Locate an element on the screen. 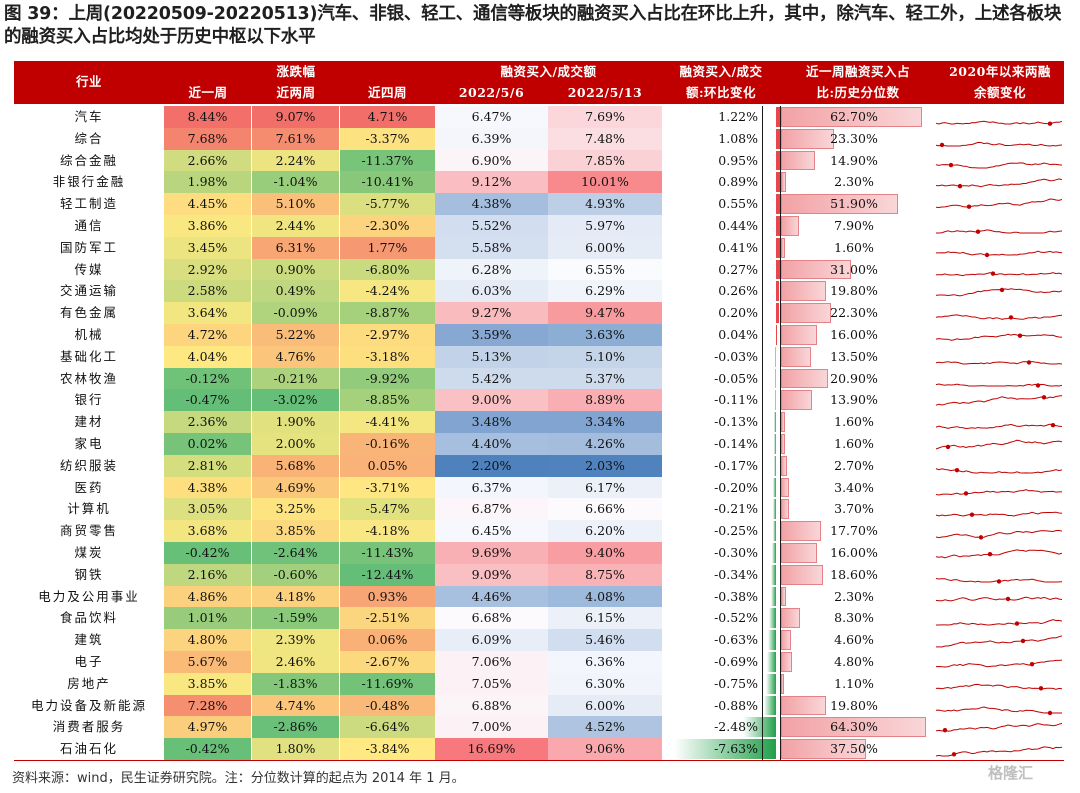 The width and height of the screenshot is (1080, 793). percentile-cell: 37.50% is located at coordinates (854, 749).